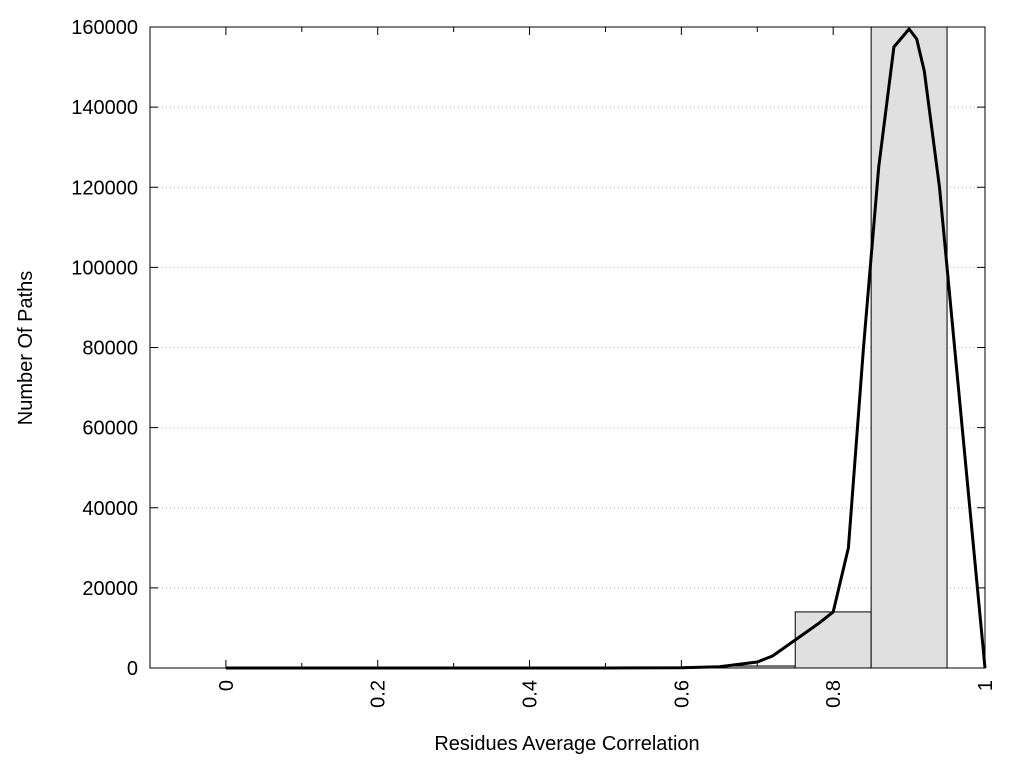 The width and height of the screenshot is (1024, 773). What do you see at coordinates (110, 509) in the screenshot?
I see `y-tick-label: 40000` at bounding box center [110, 509].